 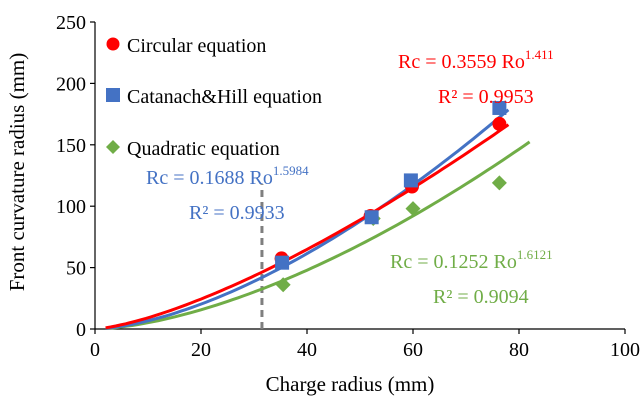 I want to click on y-axis-title: Front curvature radius (mm), so click(x=17, y=172).